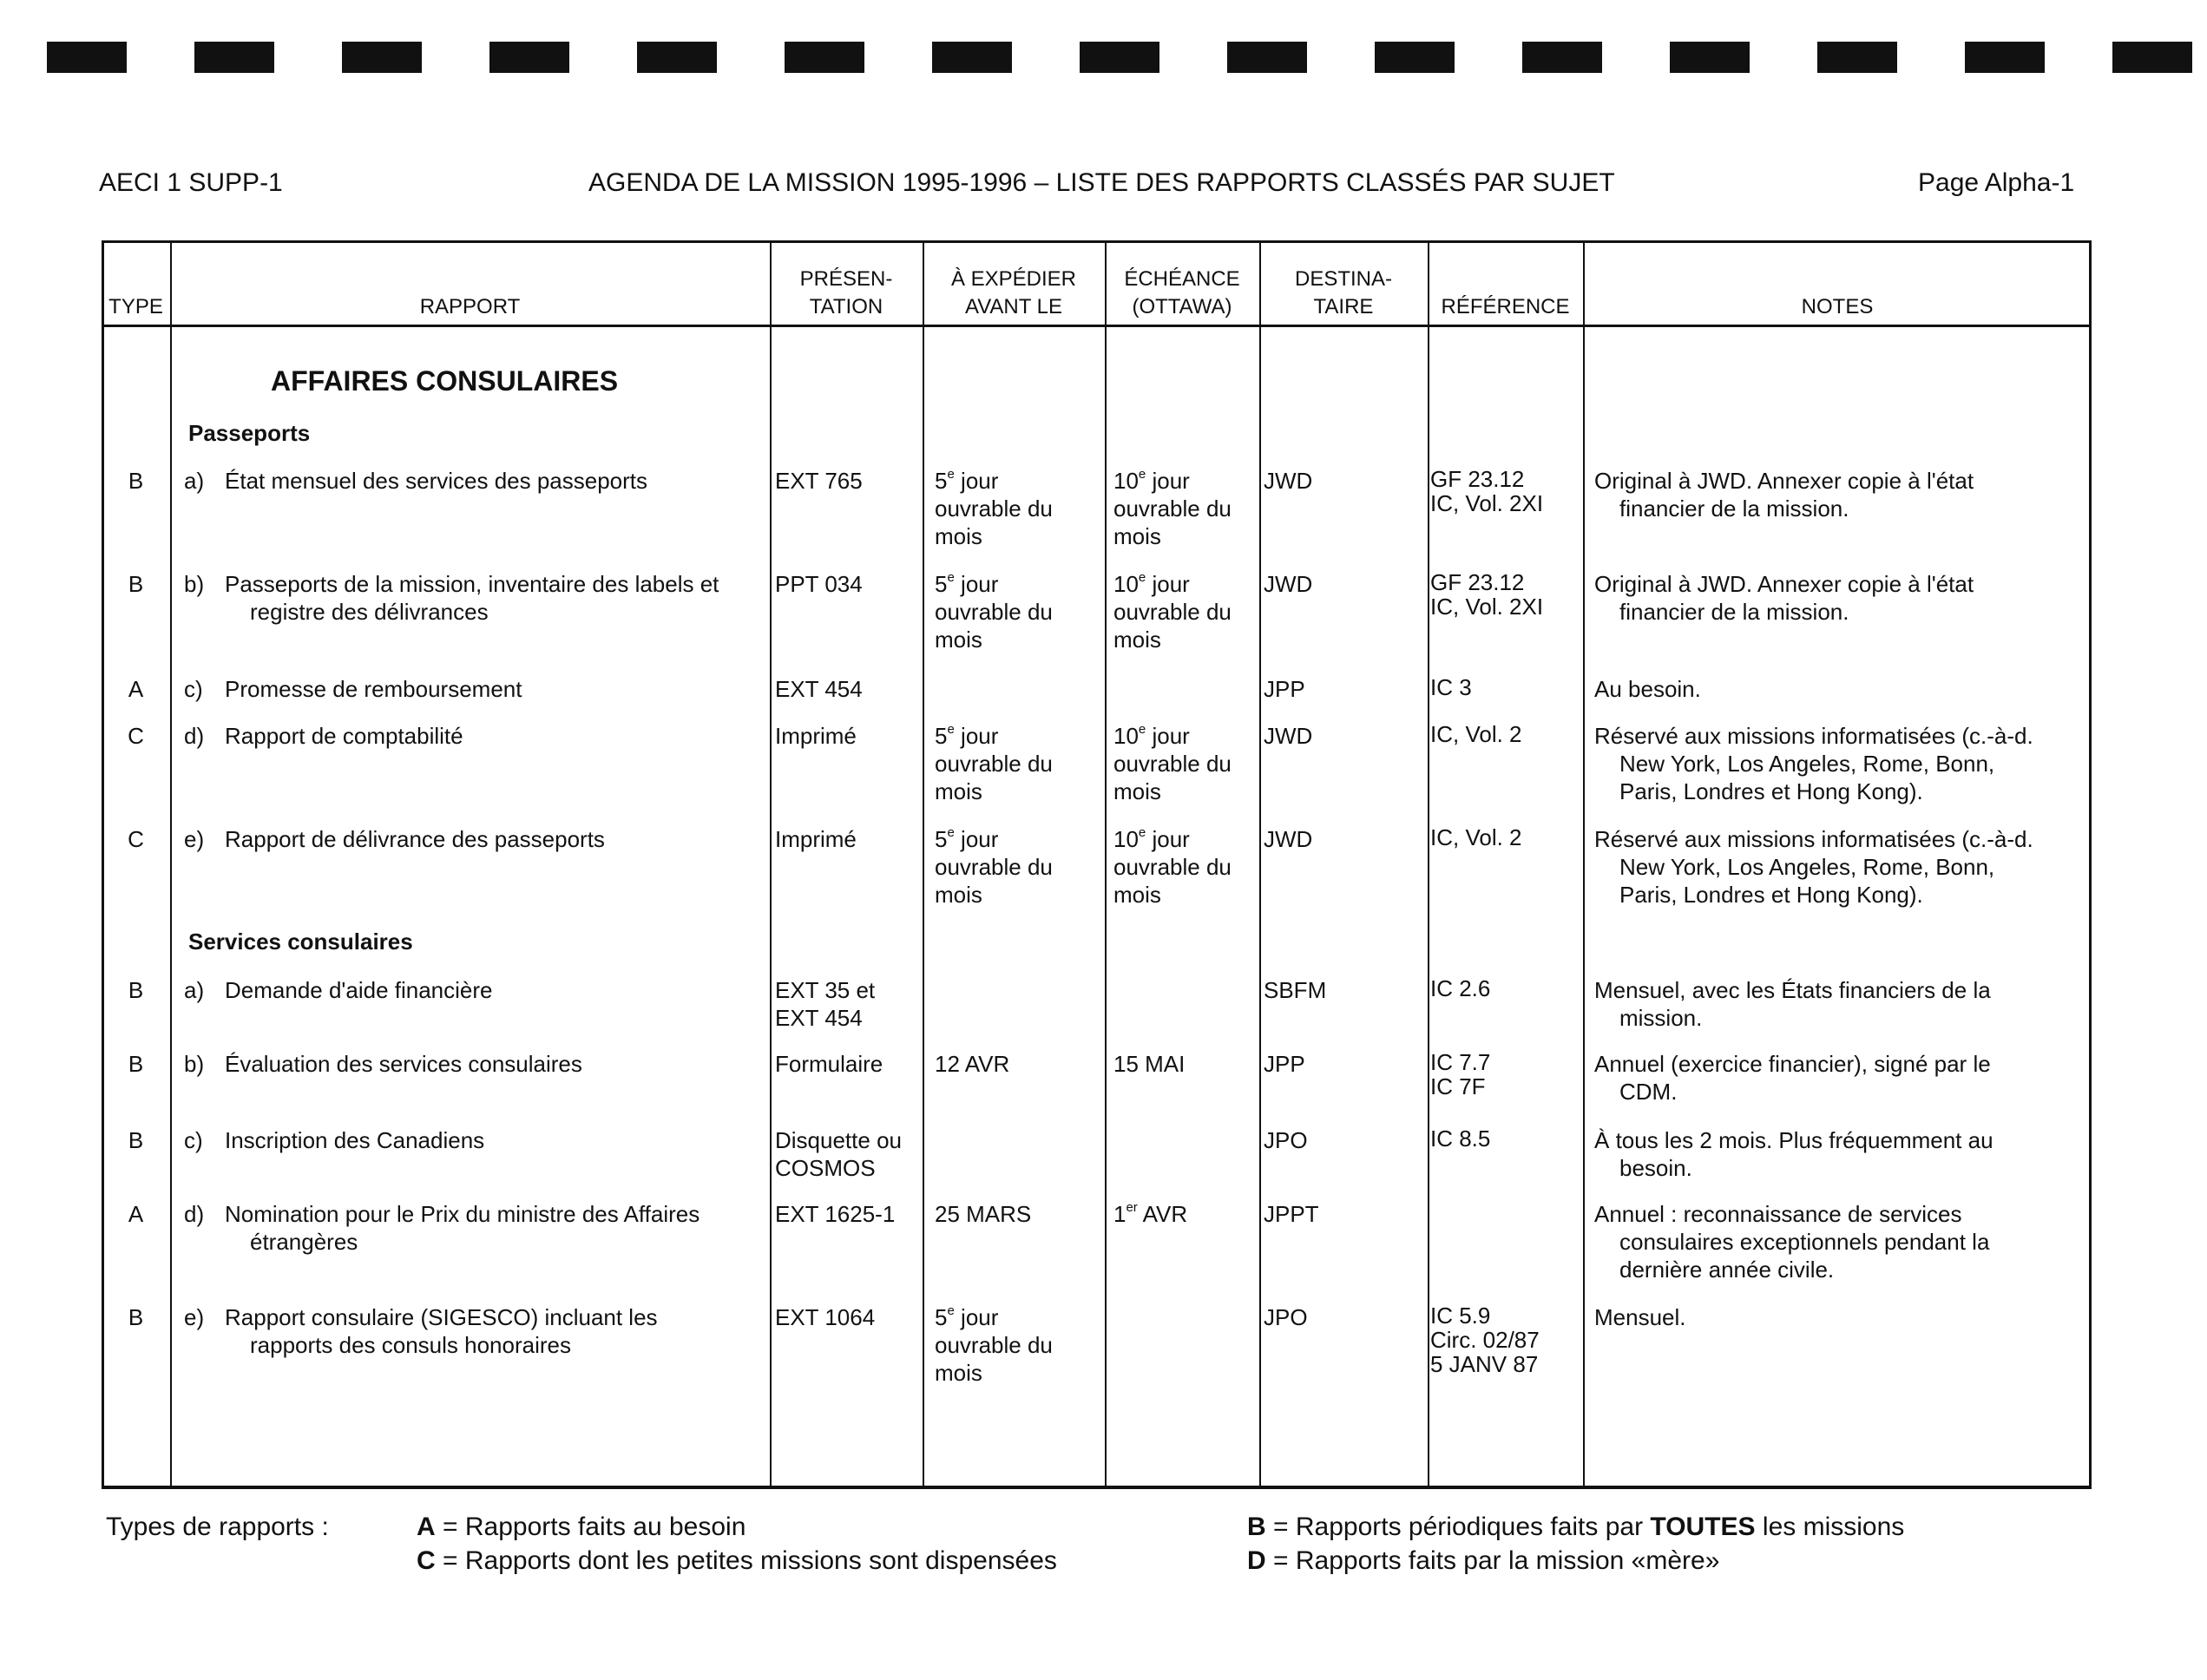 This screenshot has width=2207, height=1680. What do you see at coordinates (972, 1064) in the screenshot?
I see `expedier-value: 12 AVR` at bounding box center [972, 1064].